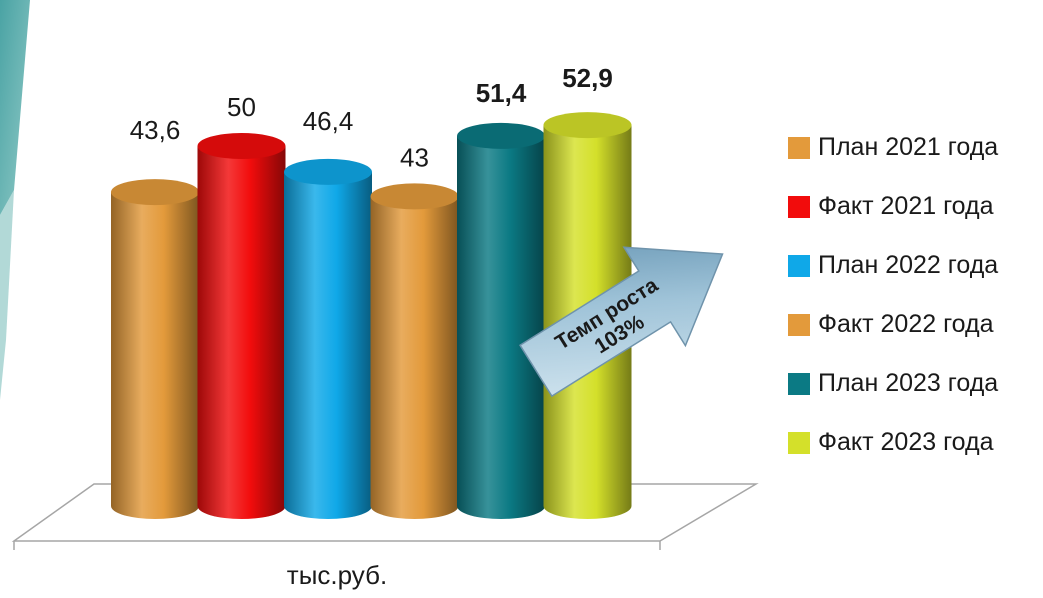 The height and width of the screenshot is (598, 1043). I want to click on legend-item-5: План 2023 года, so click(893, 383).